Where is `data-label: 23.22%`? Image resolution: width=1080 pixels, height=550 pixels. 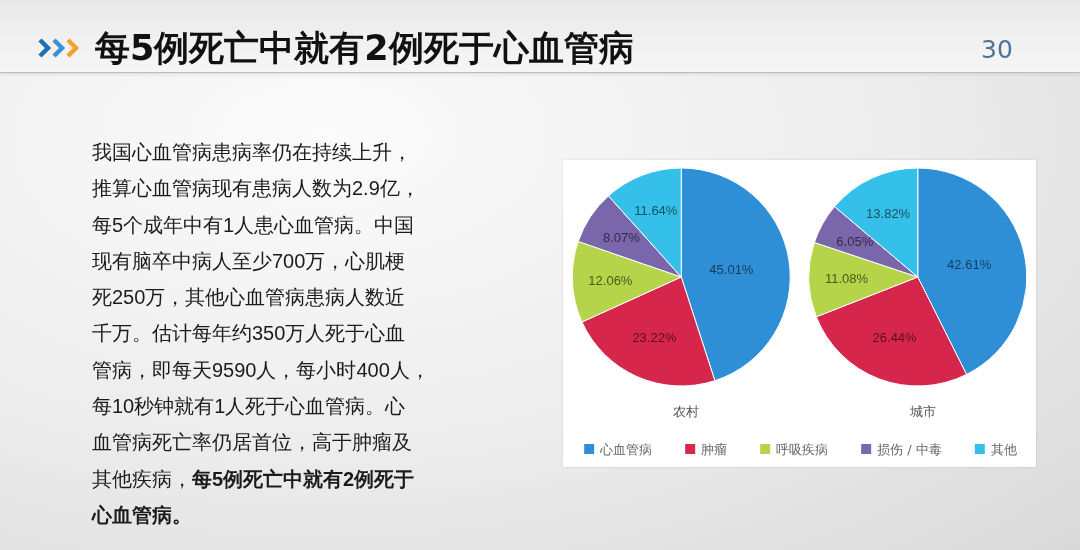 data-label: 23.22% is located at coordinates (654, 338).